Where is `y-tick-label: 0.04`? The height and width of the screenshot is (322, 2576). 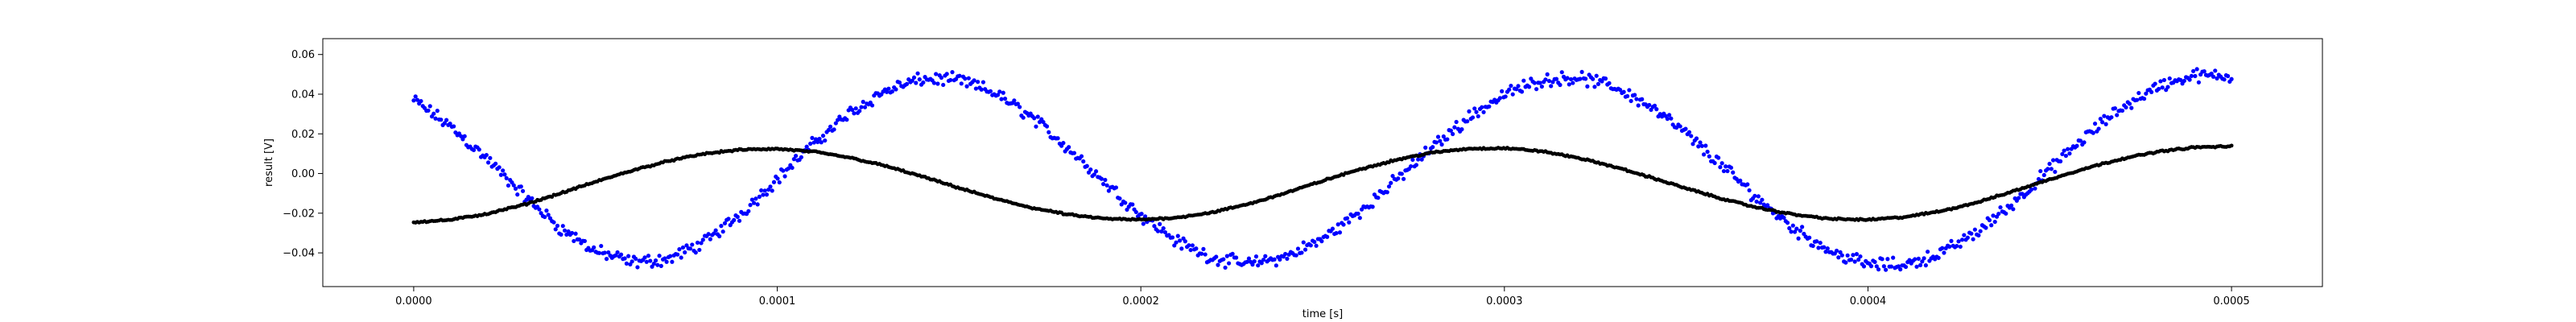
y-tick-label: 0.04 is located at coordinates (303, 95).